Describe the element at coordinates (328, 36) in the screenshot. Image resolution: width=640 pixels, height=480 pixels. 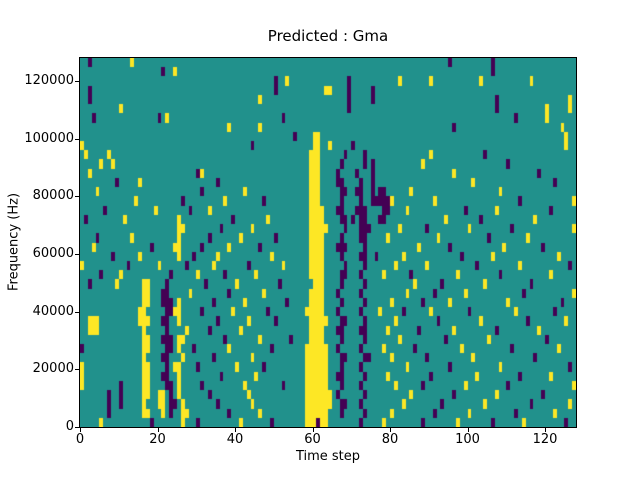
I see `chart-title: Predicted : Gma` at that location.